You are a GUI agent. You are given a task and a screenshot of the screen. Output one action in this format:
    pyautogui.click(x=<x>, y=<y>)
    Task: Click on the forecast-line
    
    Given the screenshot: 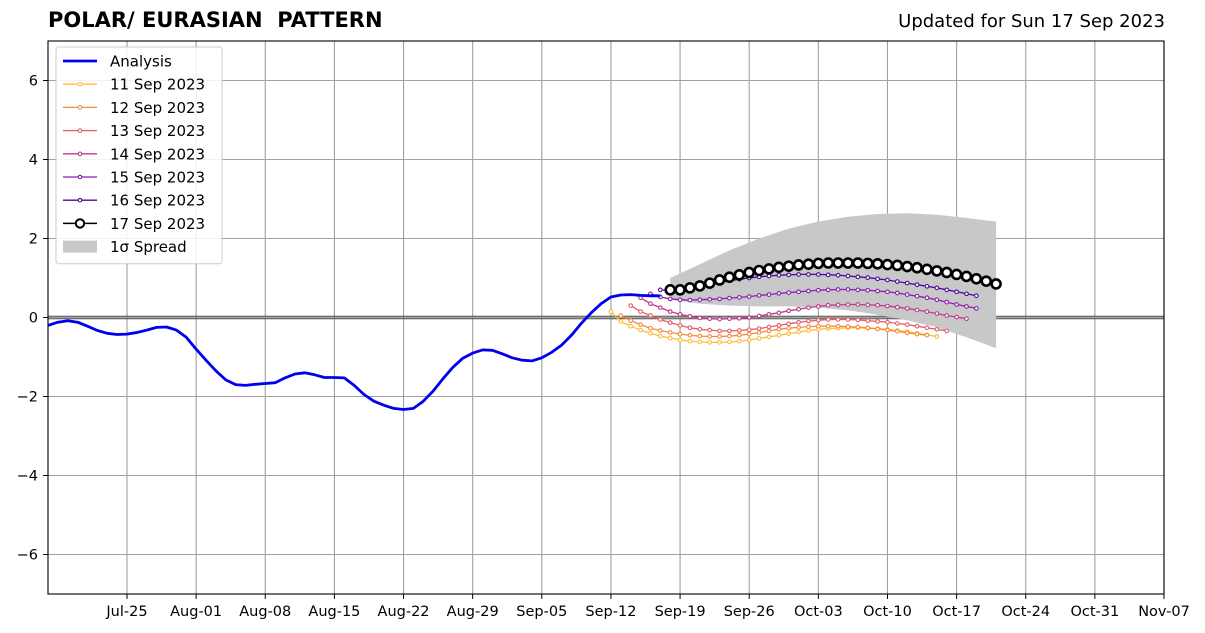 What is the action you would take?
    pyautogui.click(x=813, y=299)
    